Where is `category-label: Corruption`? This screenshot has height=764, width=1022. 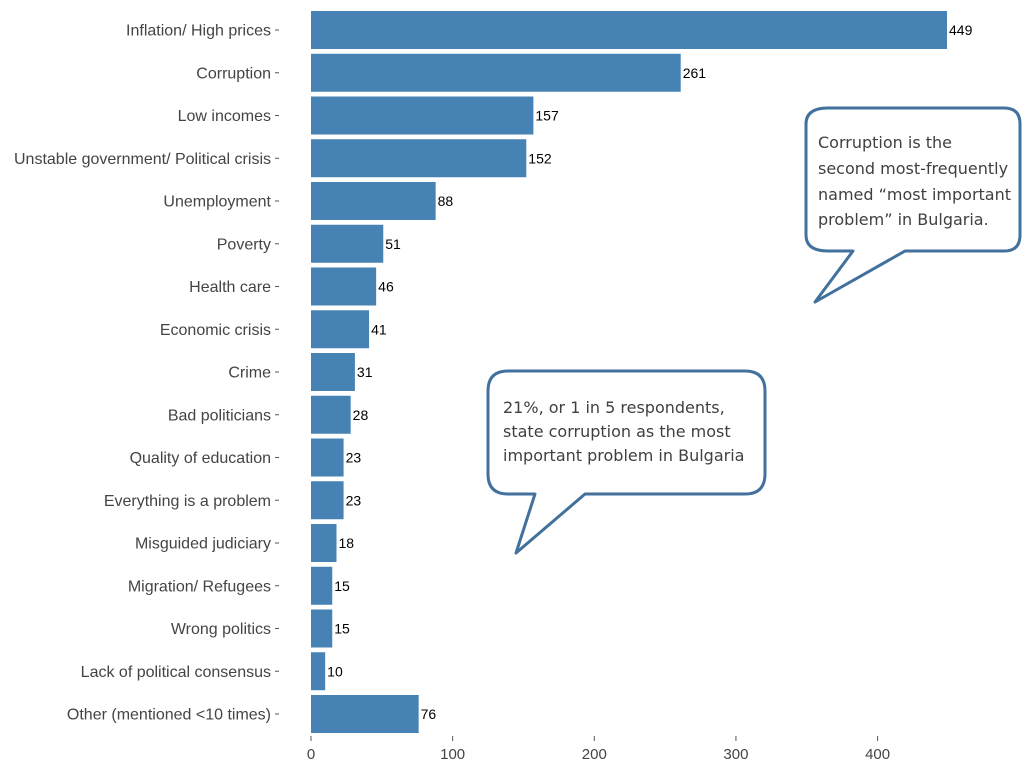
category-label: Corruption is located at coordinates (233, 73).